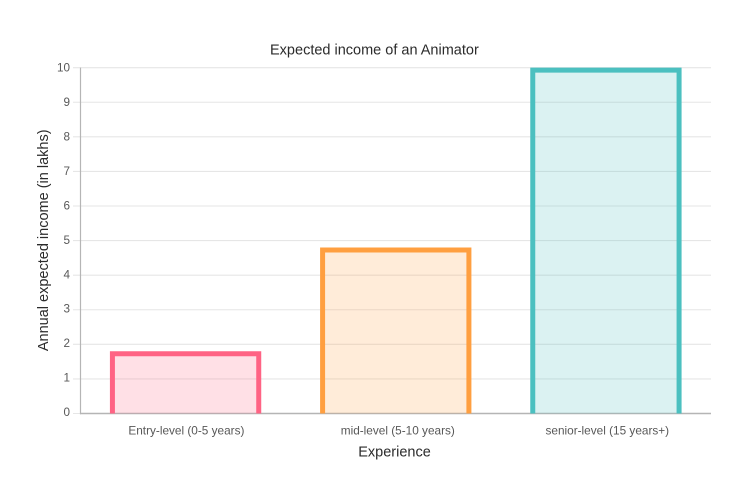  What do you see at coordinates (66, 171) in the screenshot?
I see `svg-text: 7` at bounding box center [66, 171].